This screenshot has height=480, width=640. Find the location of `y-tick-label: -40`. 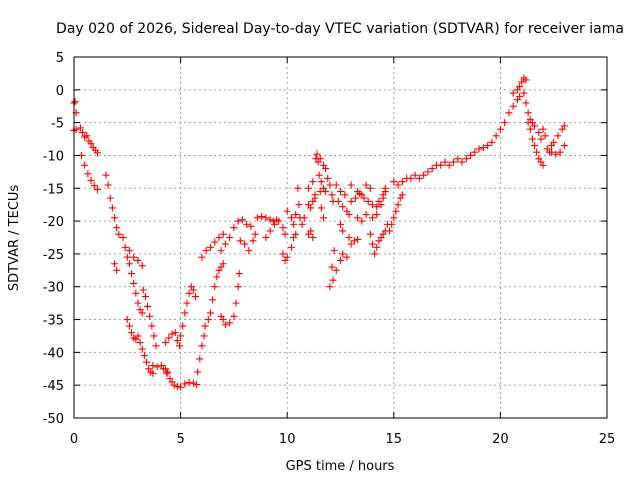

y-tick-label: -40 is located at coordinates (53, 353).